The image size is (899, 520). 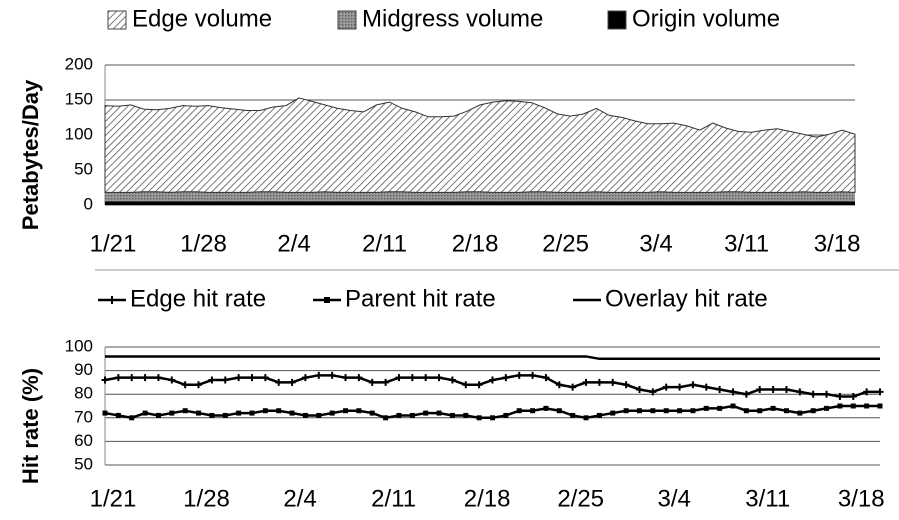 I want to click on legend-label: Edge volume, so click(x=202, y=18).